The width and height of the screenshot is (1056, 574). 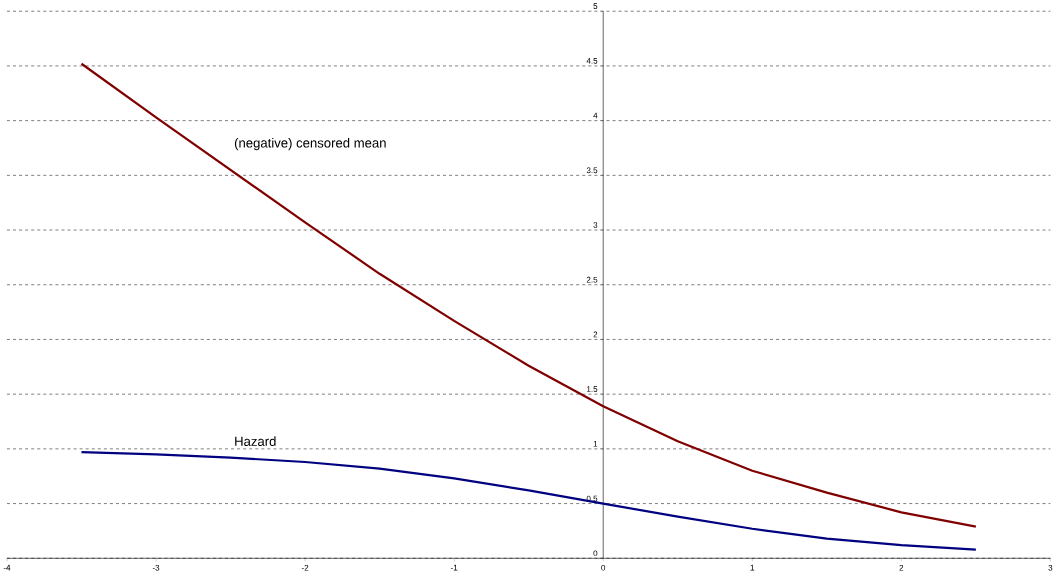 What do you see at coordinates (901, 567) in the screenshot?
I see `x-tick-label: 2` at bounding box center [901, 567].